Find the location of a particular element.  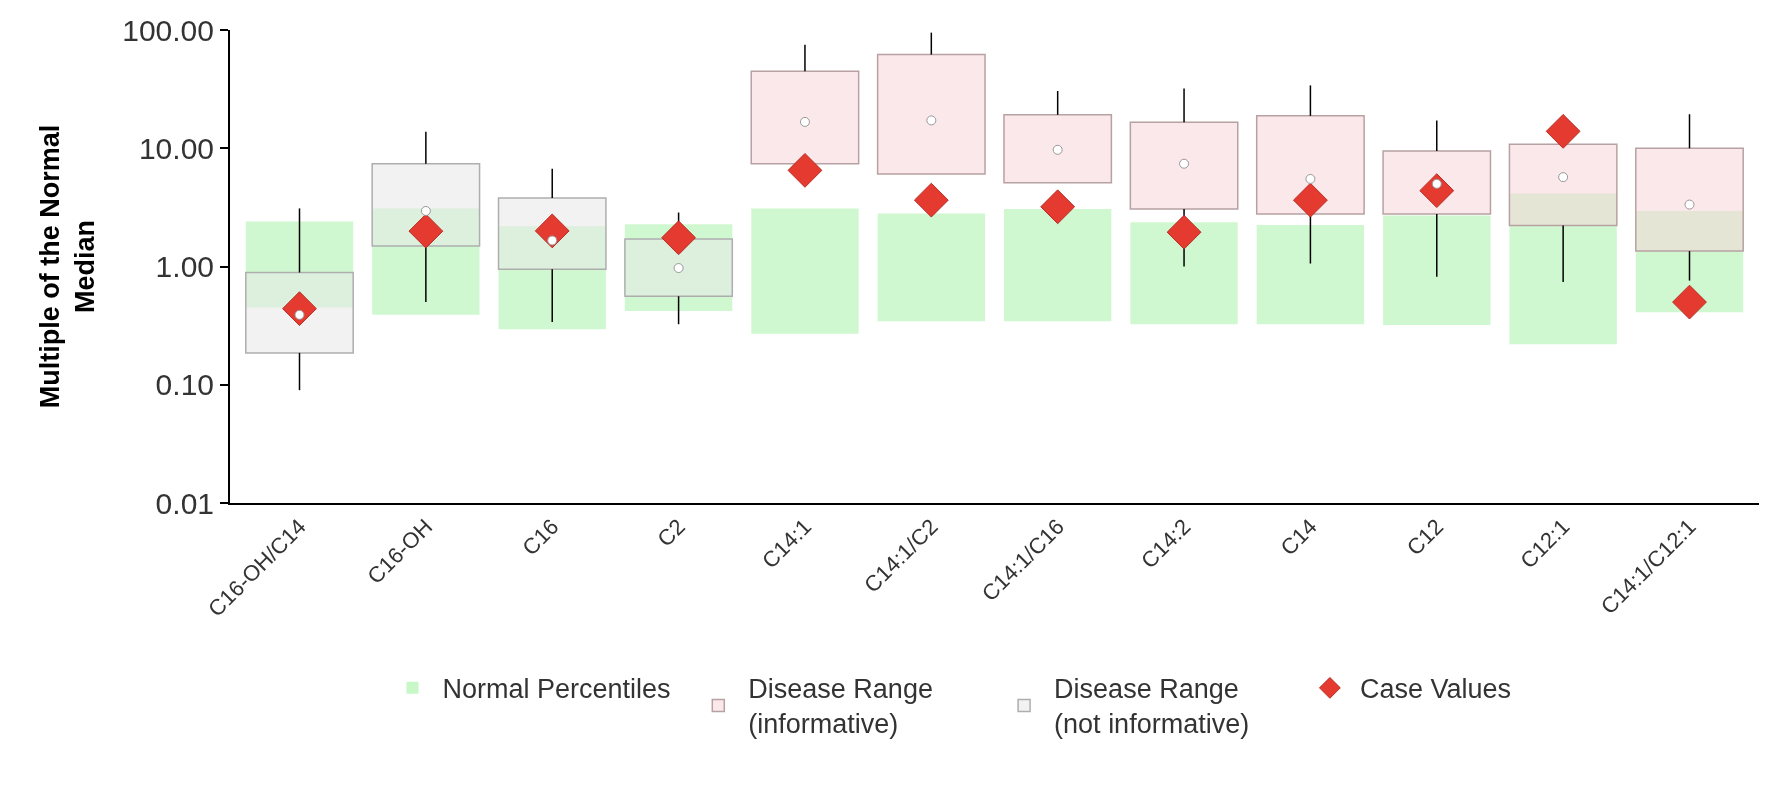

legend-label: Disease Range (informative) is located at coordinates (840, 707).